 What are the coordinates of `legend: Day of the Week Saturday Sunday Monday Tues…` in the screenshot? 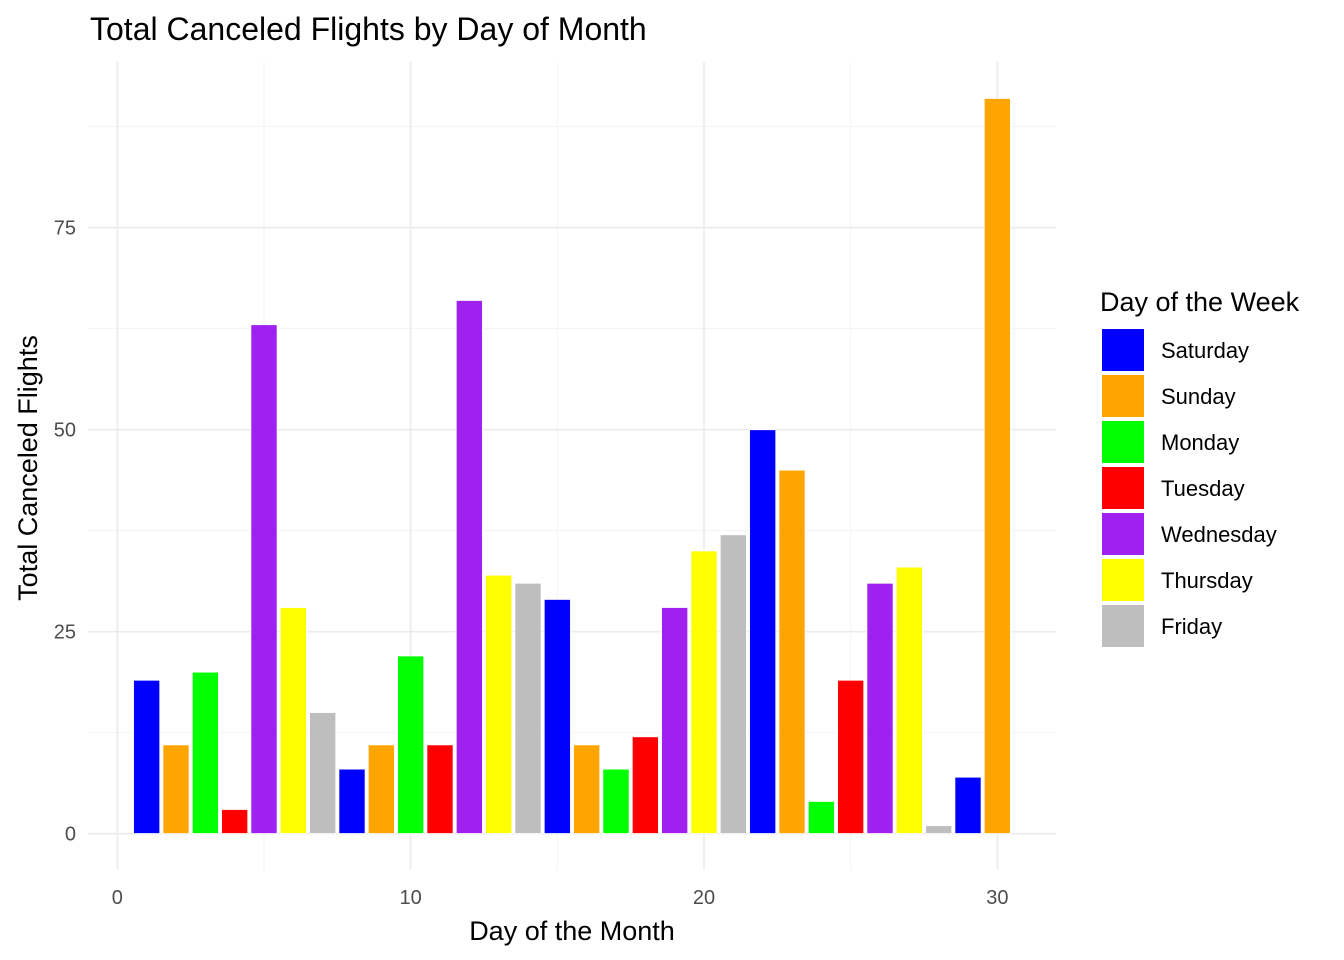 It's located at (1200, 467).